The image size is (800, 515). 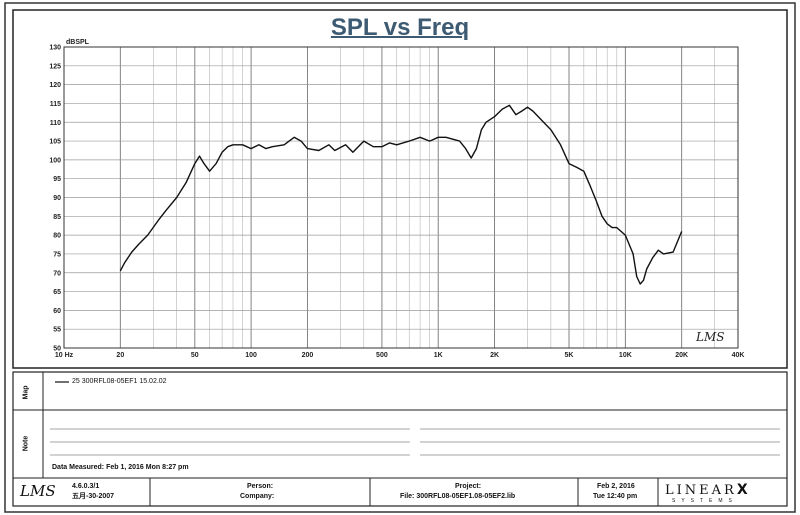 I want to click on company-label: Company:, so click(x=257, y=496).